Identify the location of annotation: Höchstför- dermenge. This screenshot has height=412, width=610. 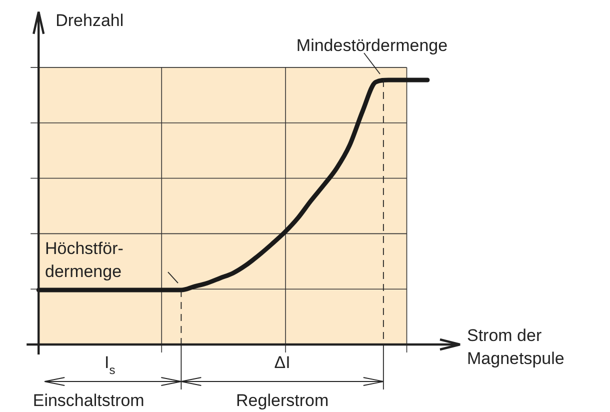
(84, 260).